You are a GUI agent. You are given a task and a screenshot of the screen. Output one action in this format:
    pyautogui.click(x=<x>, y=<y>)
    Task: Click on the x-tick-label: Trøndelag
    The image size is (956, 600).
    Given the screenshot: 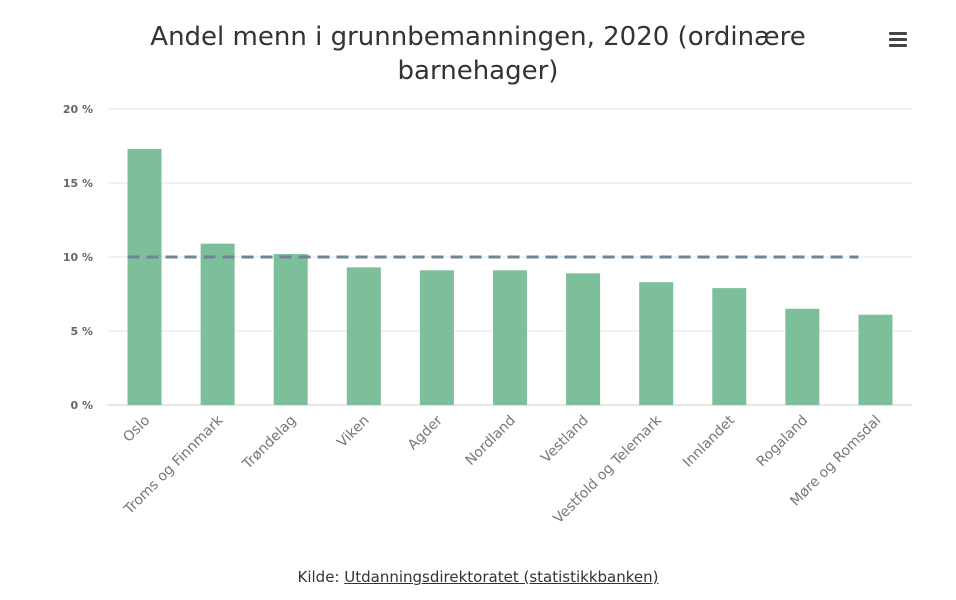 What is the action you would take?
    pyautogui.click(x=269, y=443)
    